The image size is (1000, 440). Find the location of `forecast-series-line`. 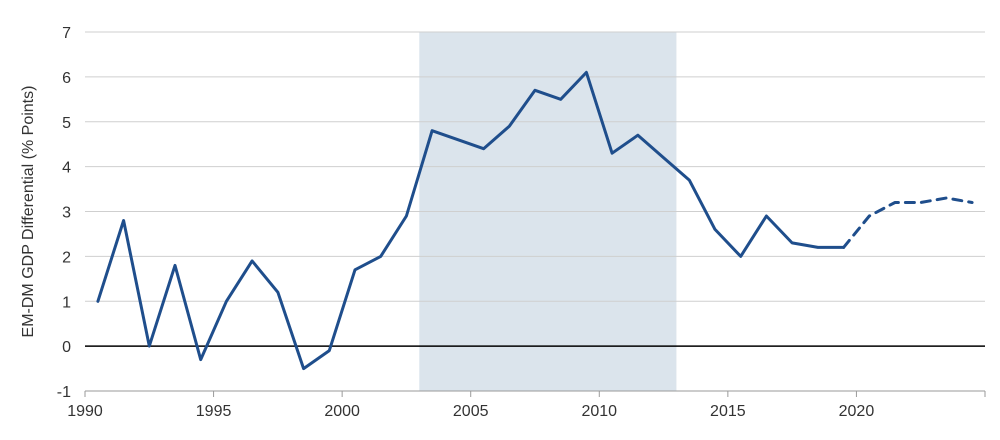

forecast-series-line is located at coordinates (908, 222).